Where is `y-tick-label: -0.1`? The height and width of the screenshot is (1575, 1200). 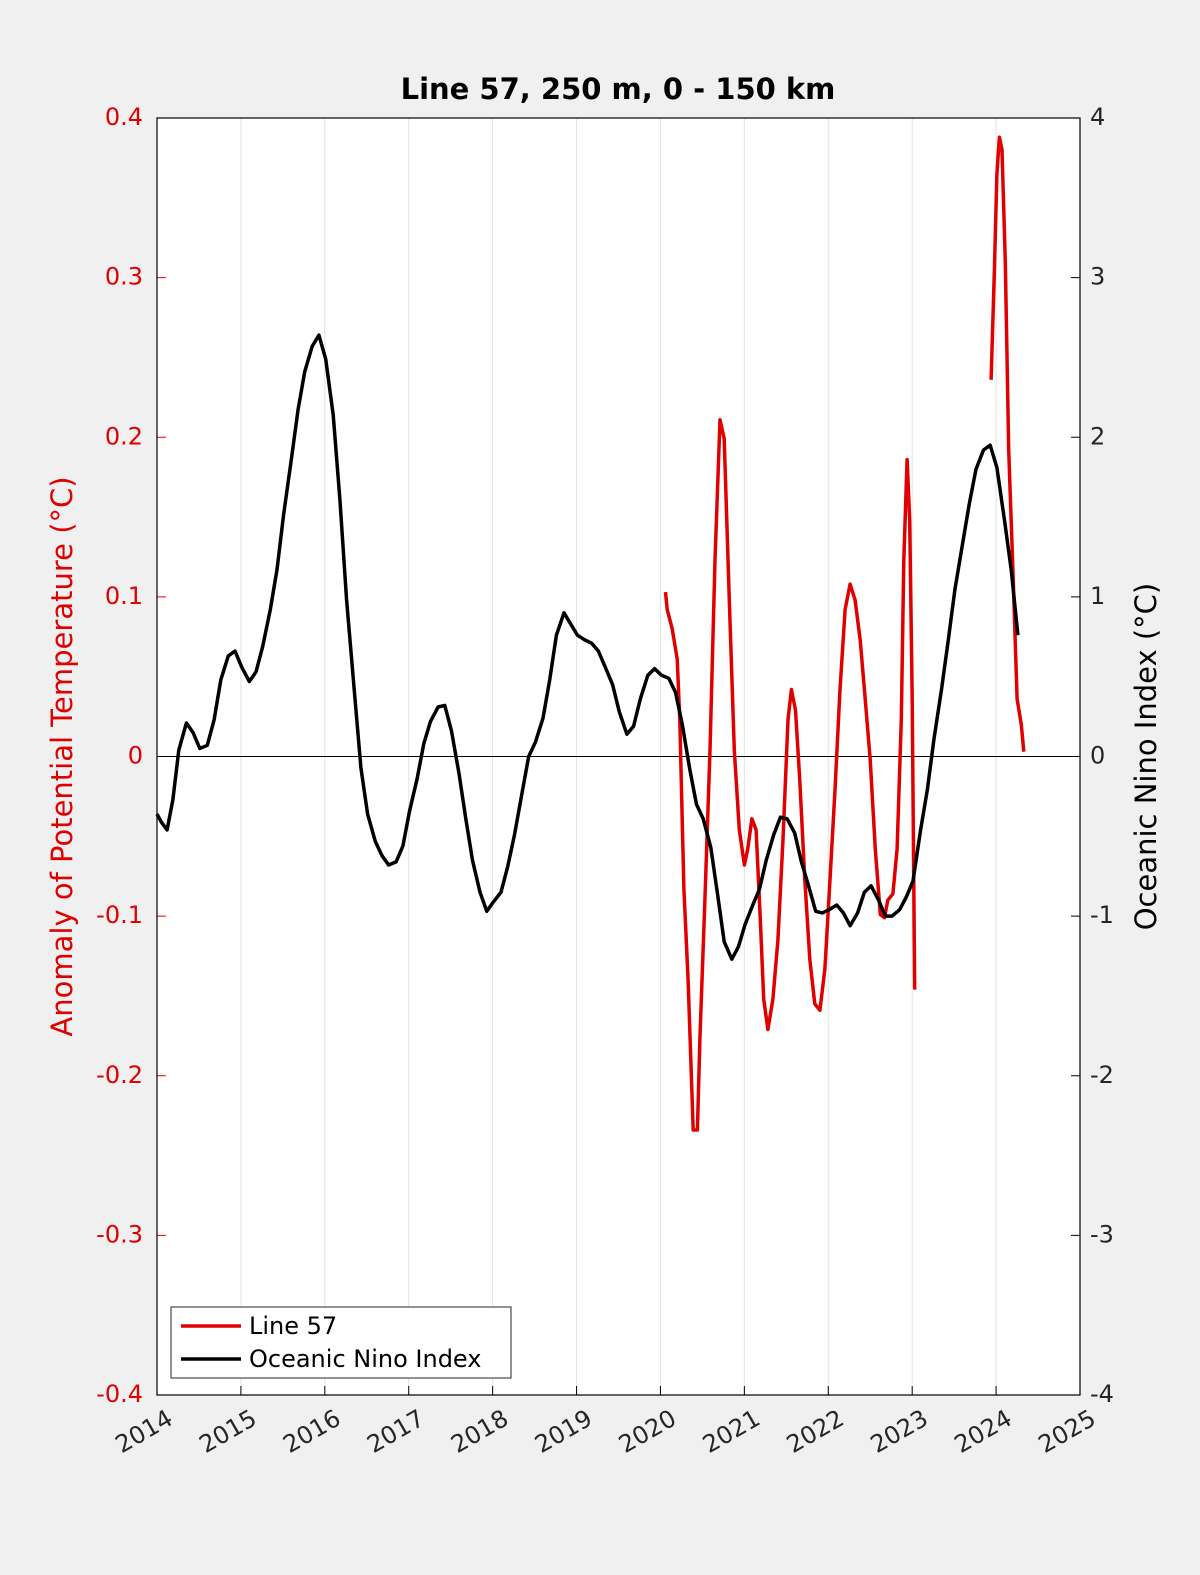
y-tick-label: -0.1 is located at coordinates (119, 915).